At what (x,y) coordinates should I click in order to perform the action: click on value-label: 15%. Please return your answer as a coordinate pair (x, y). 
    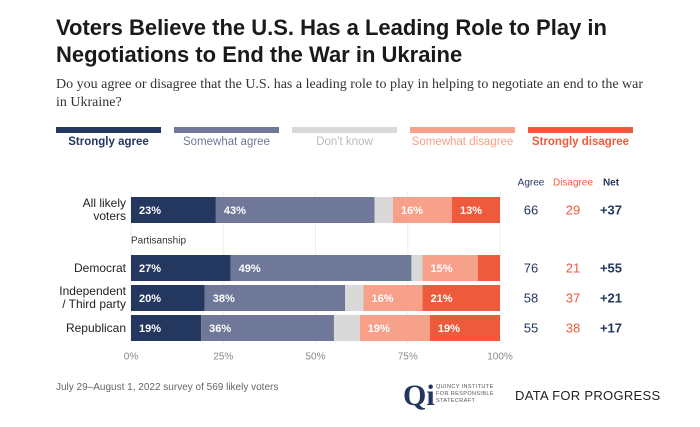
    Looking at the image, I should click on (442, 269).